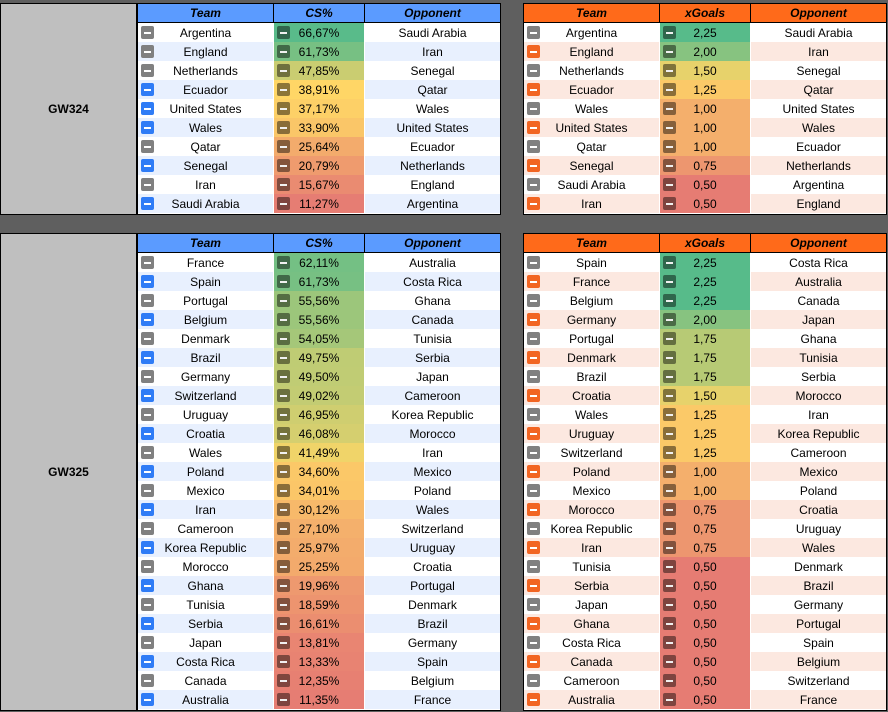 The height and width of the screenshot is (712, 888). What do you see at coordinates (319, 319) in the screenshot?
I see `cs-cell: 55,56%` at bounding box center [319, 319].